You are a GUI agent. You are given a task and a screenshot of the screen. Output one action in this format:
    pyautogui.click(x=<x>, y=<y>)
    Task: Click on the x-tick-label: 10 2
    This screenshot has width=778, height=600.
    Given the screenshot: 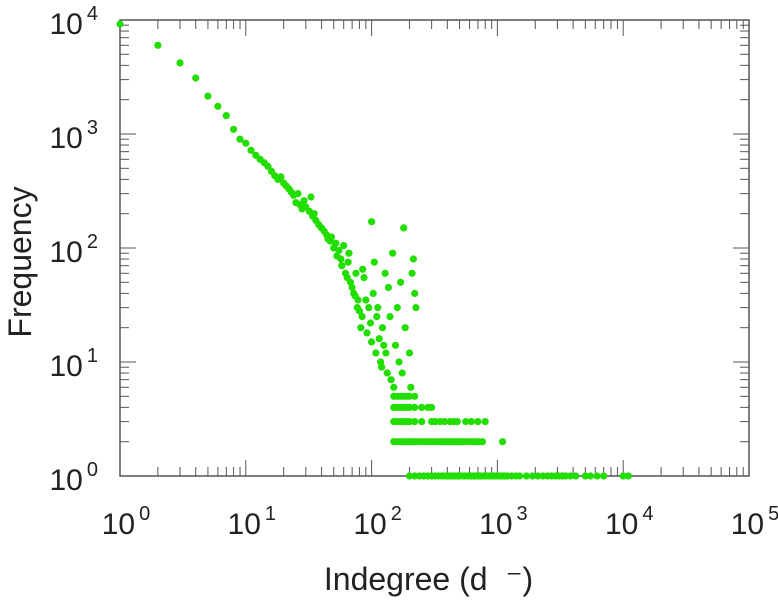 What is the action you would take?
    pyautogui.click(x=377, y=522)
    